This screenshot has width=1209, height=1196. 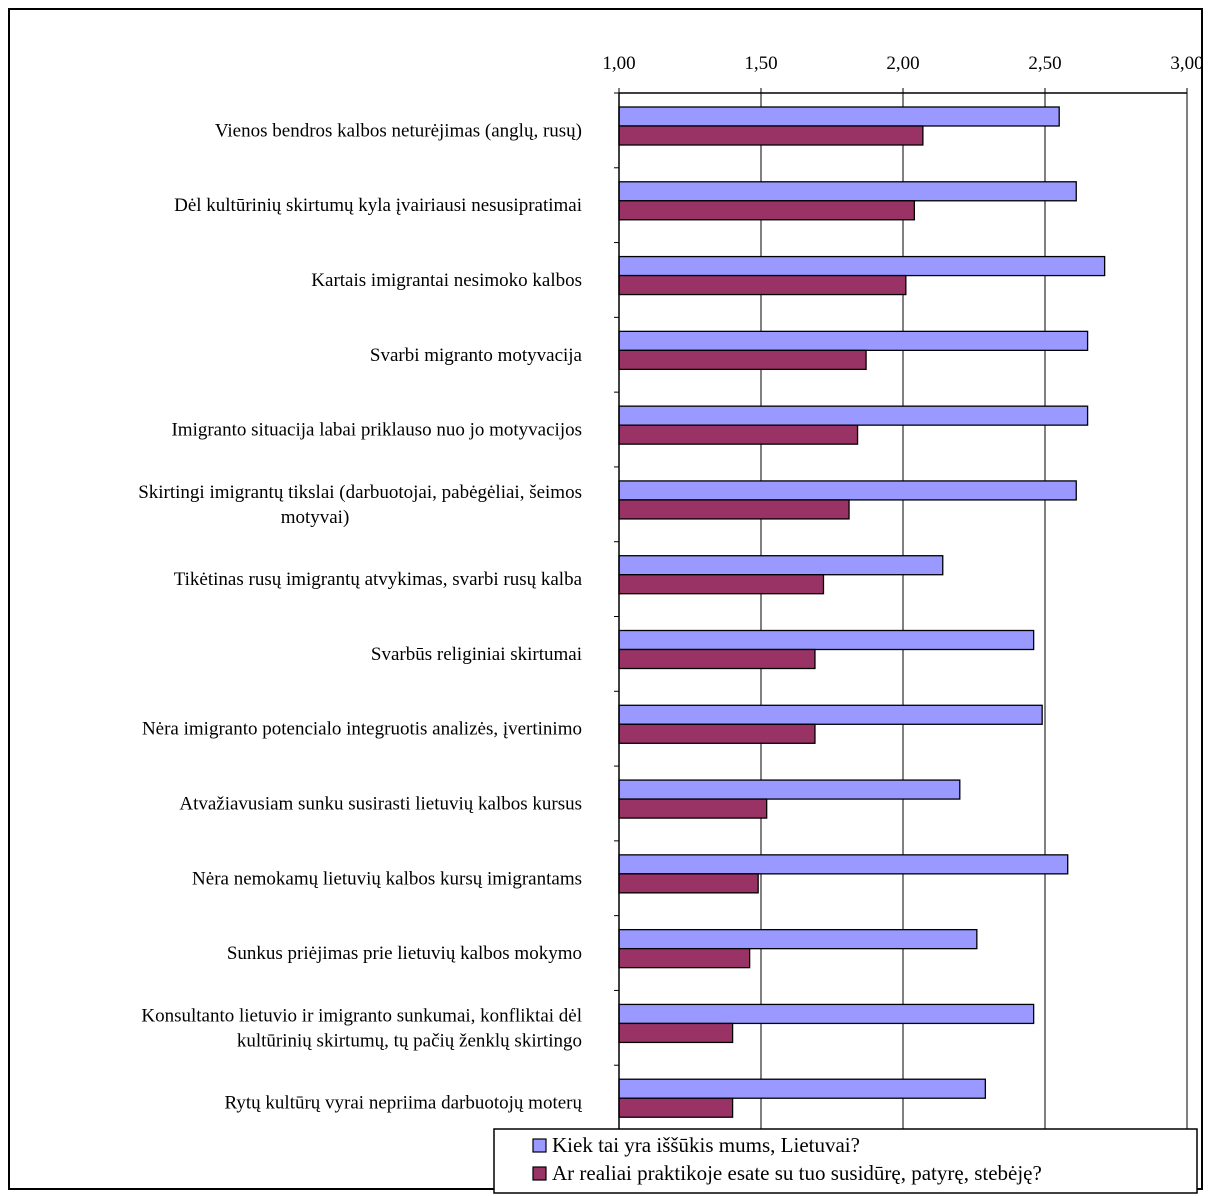 I want to click on x-tick-label: 2,50, so click(x=1044, y=63).